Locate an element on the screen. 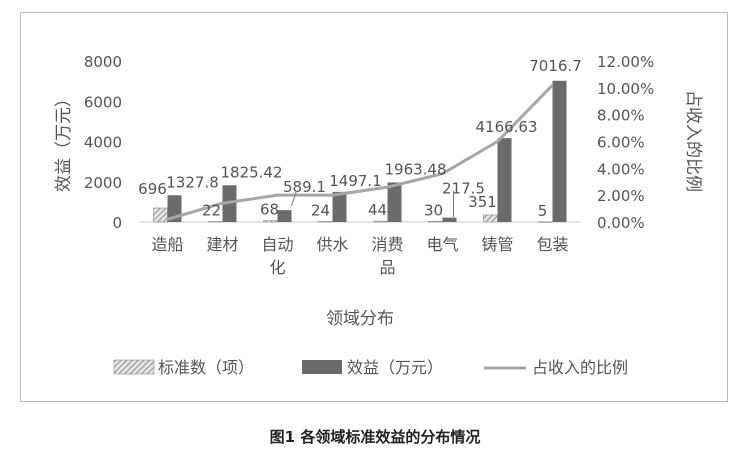  data-label: 1497.1 is located at coordinates (355, 181).